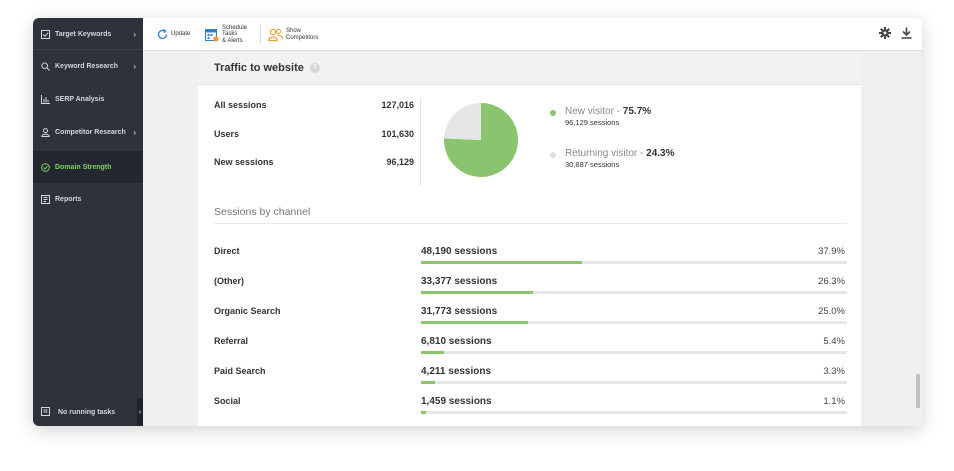 The width and height of the screenshot is (954, 471). What do you see at coordinates (459, 281) in the screenshot?
I see `channel-sessions: 33,377 sessions` at bounding box center [459, 281].